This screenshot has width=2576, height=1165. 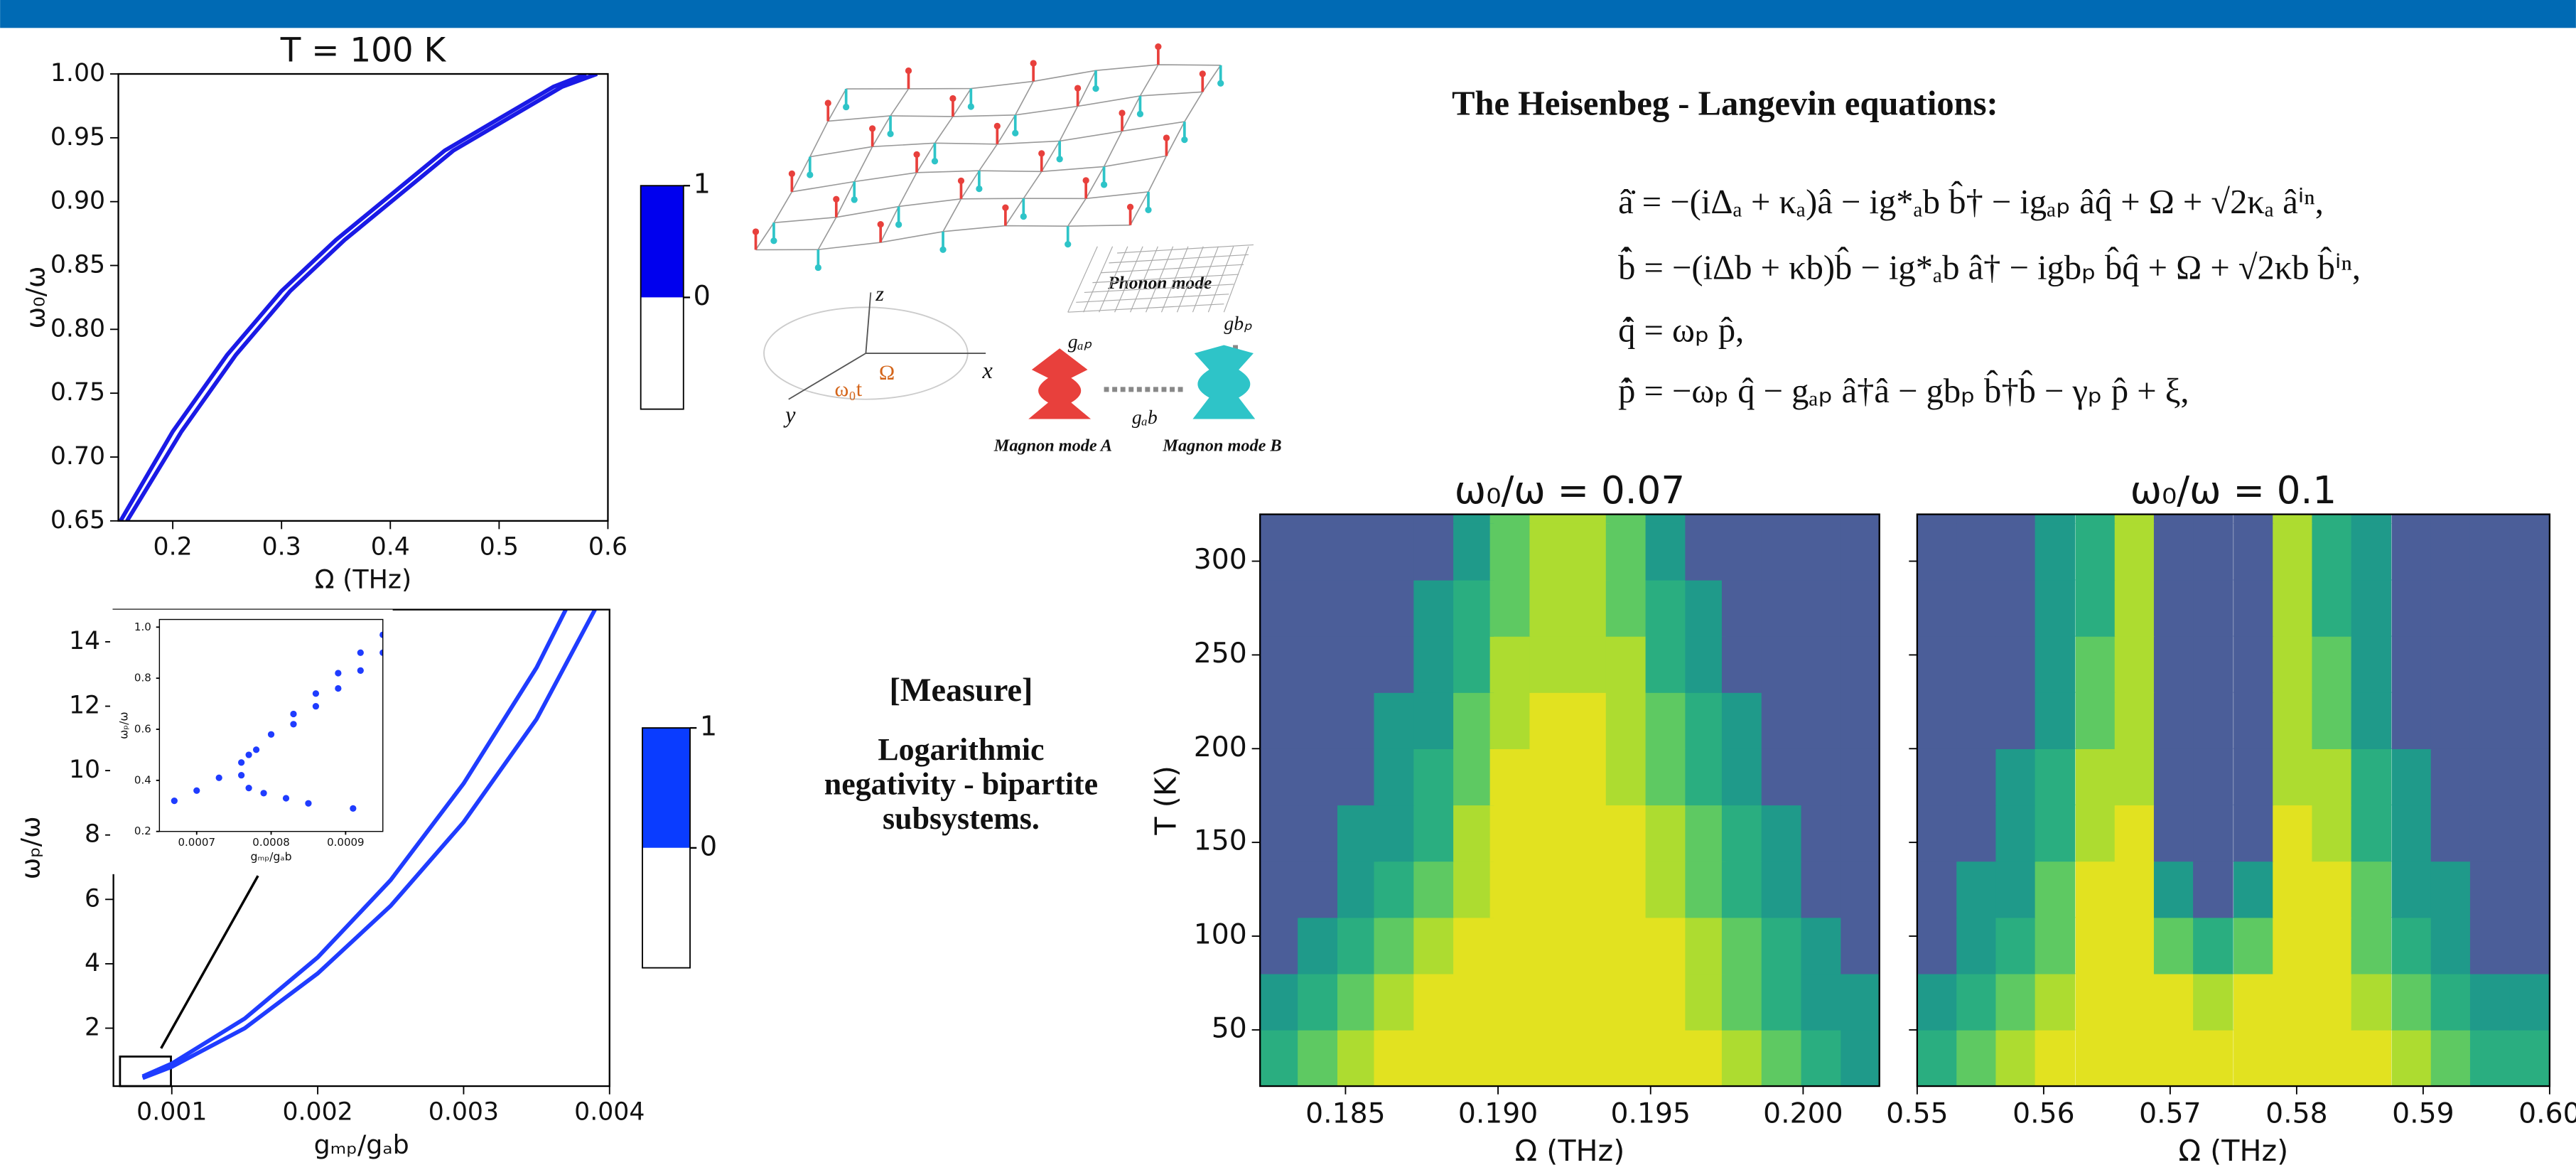 I want to click on y-tick-label: 8, so click(x=93, y=834).